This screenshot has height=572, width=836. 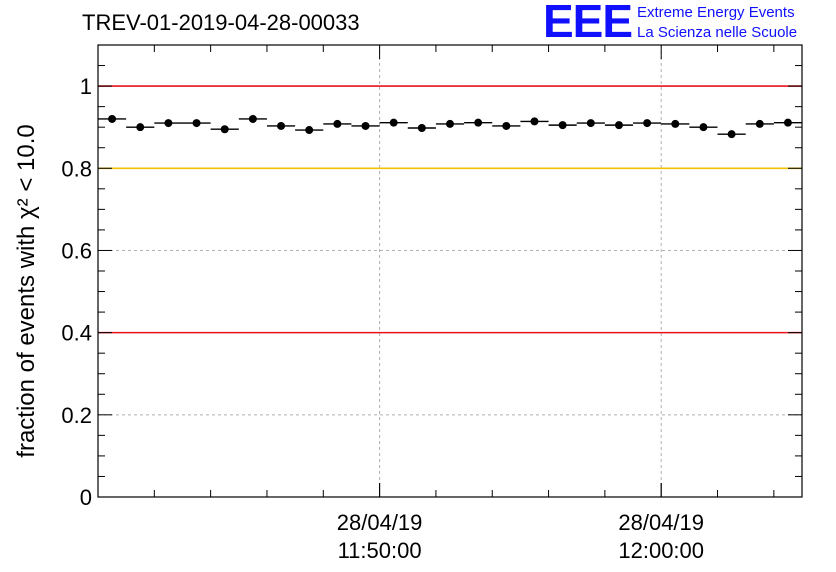 What do you see at coordinates (661, 550) in the screenshot?
I see `x-tick-label-time: 12:00:00` at bounding box center [661, 550].